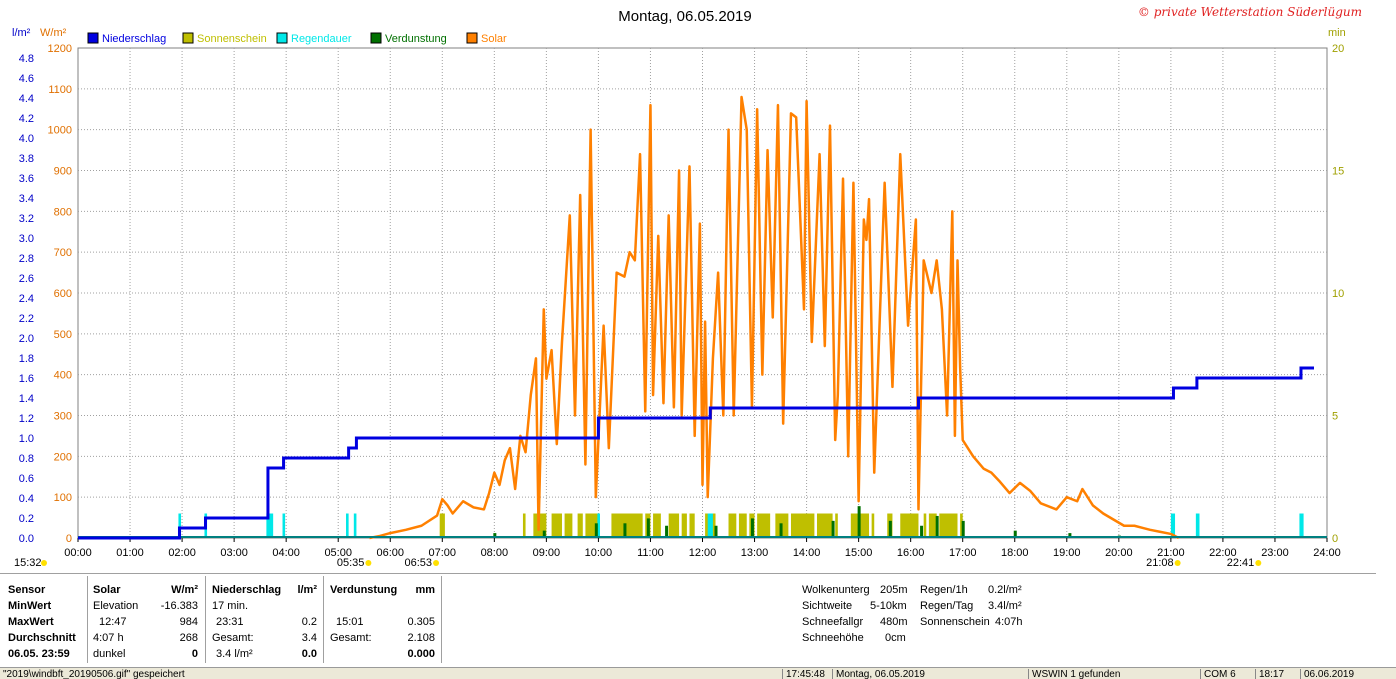  I want to click on stats-header-solar: Solar, so click(107, 590).